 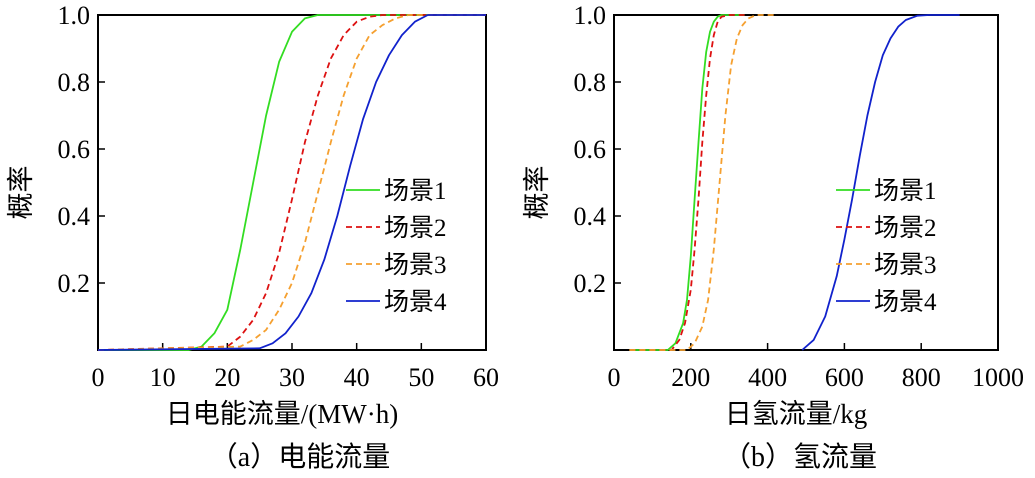 What do you see at coordinates (886, 247) in the screenshot?
I see `legend-b: 场景1 场景2 场景3 场景4` at bounding box center [886, 247].